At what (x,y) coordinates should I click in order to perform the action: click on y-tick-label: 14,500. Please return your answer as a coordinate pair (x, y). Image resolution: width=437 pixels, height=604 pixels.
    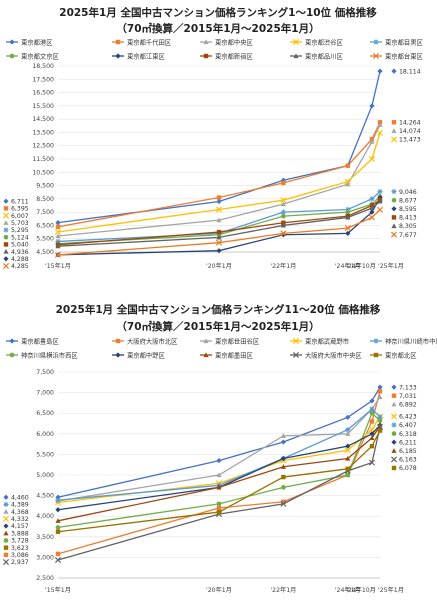
    Looking at the image, I should click on (43, 119).